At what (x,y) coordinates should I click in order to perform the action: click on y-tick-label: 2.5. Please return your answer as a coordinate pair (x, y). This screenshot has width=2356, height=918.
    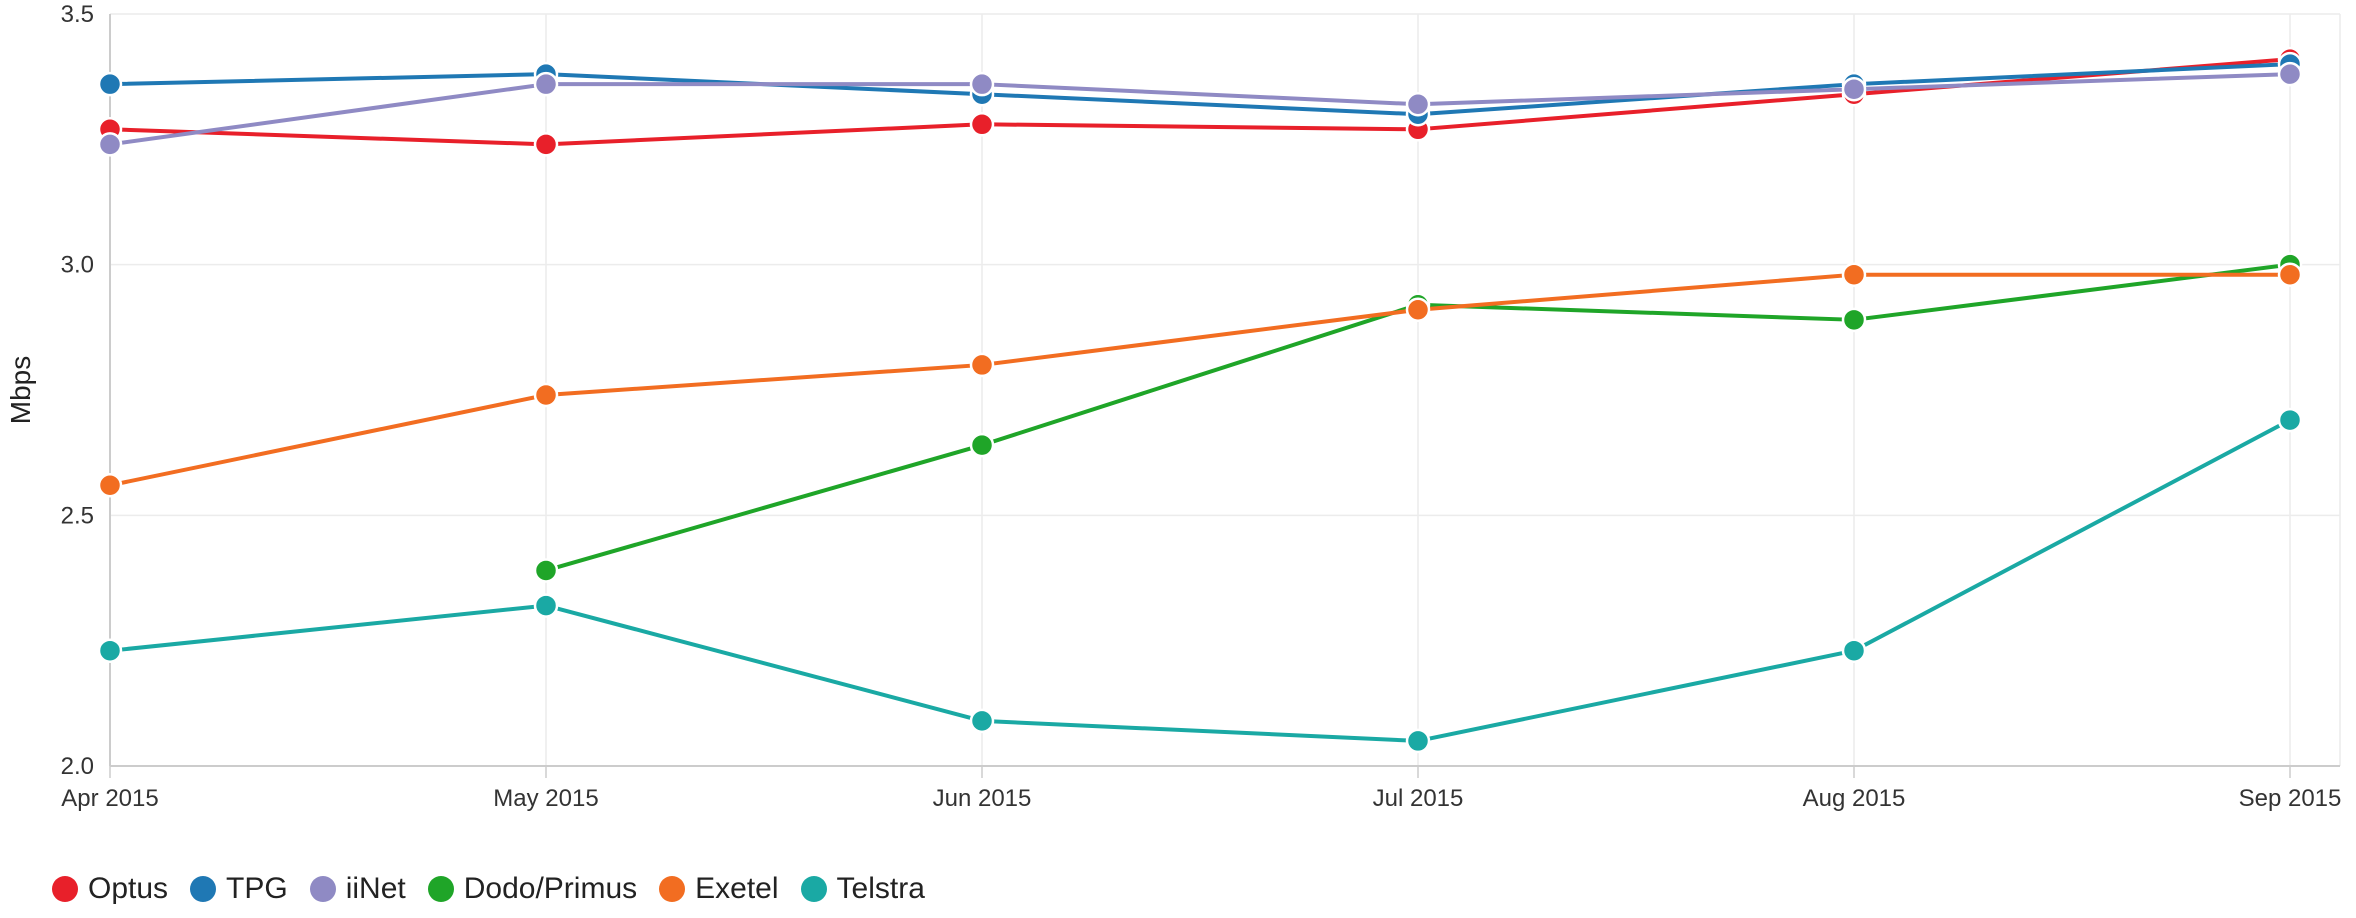
    Looking at the image, I should click on (77, 515).